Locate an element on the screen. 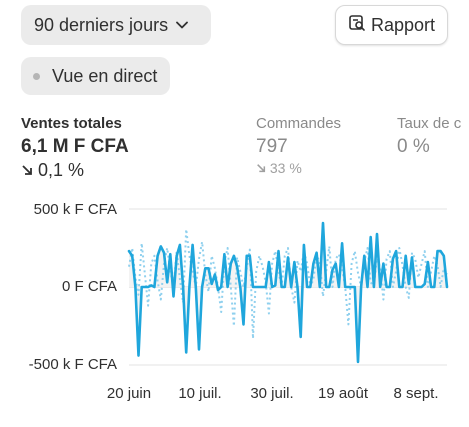 The image size is (469, 427). x-tick-label: 10 juil. is located at coordinates (200, 393).